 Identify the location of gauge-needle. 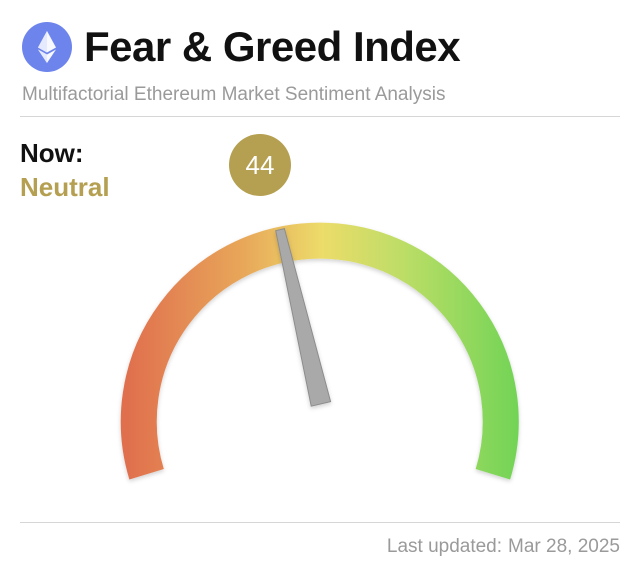
(303, 317).